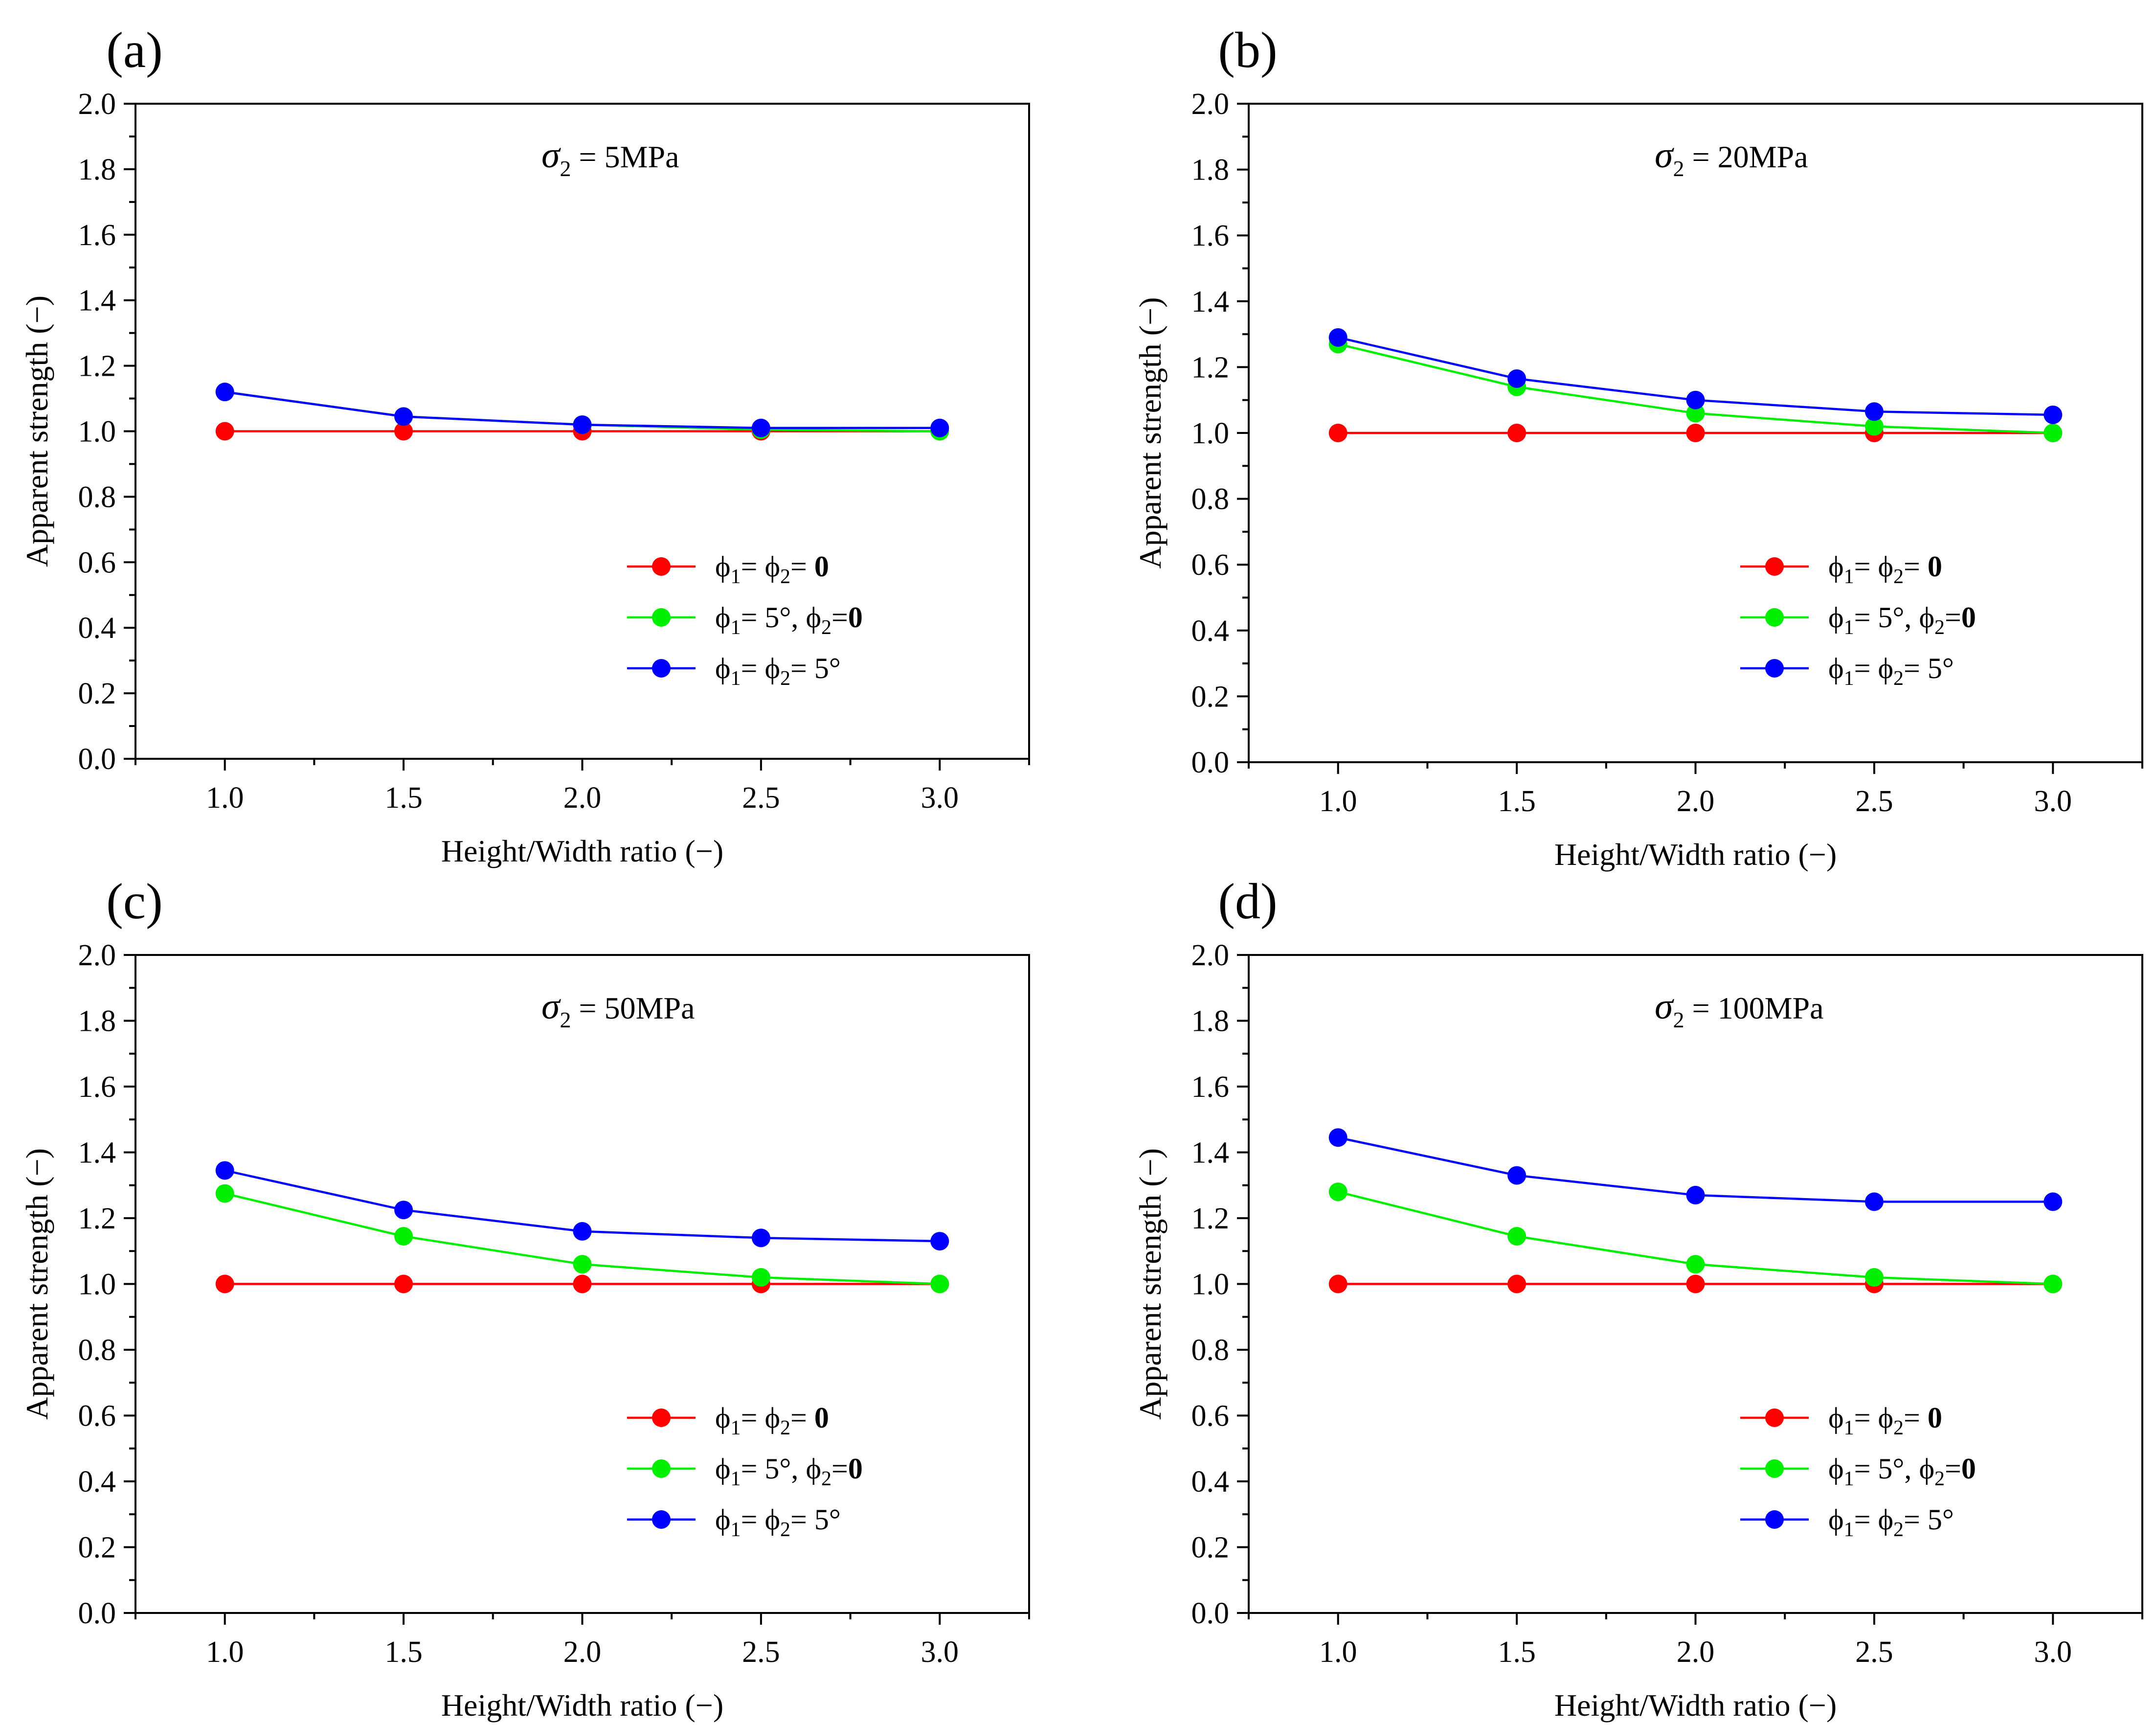 The height and width of the screenshot is (1725, 2156). I want to click on condition-value: = 20MPa, so click(1746, 157).